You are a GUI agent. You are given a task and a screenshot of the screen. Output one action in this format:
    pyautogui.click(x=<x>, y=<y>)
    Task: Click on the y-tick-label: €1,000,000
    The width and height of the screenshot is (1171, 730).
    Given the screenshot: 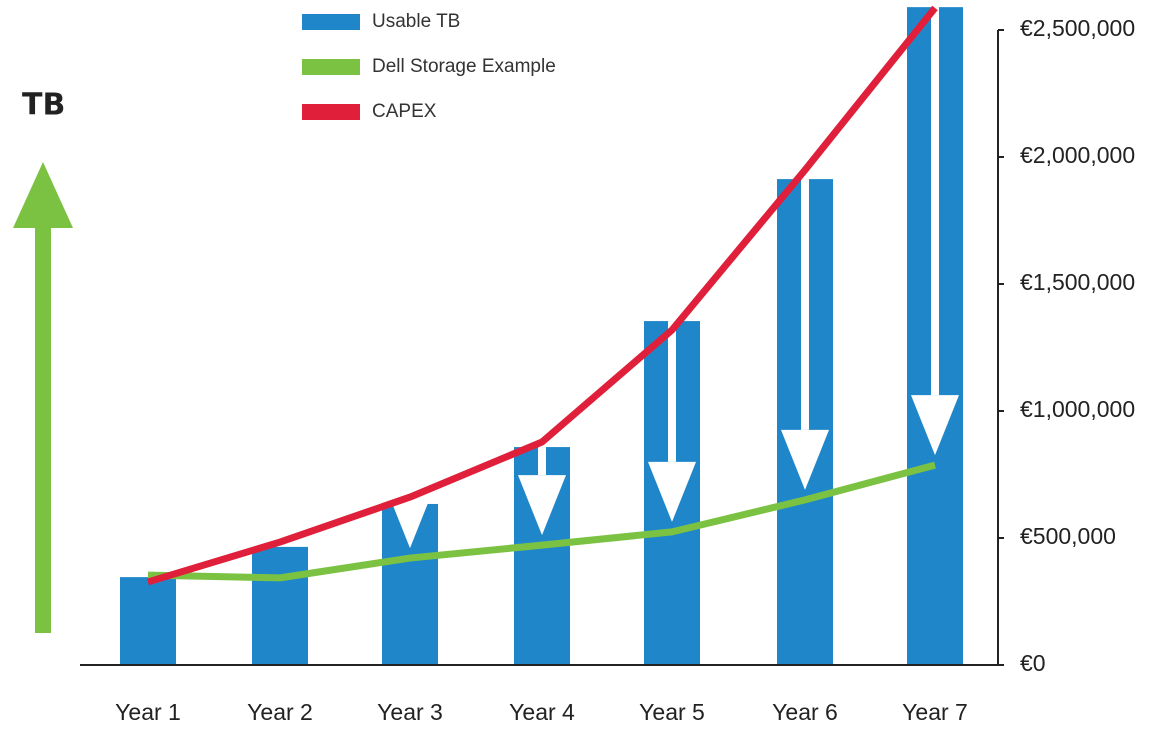 What is the action you would take?
    pyautogui.click(x=1077, y=409)
    